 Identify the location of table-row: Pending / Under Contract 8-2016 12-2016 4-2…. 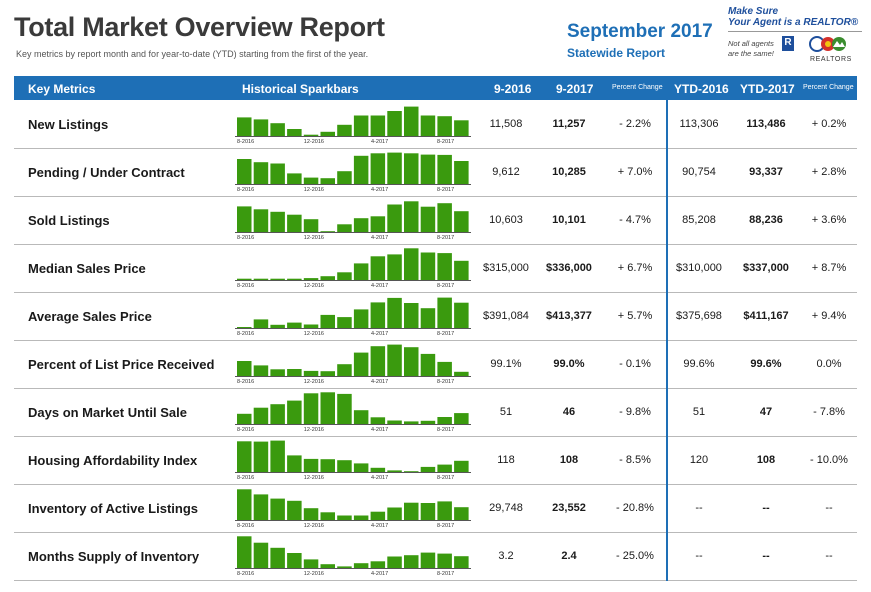
(435, 172).